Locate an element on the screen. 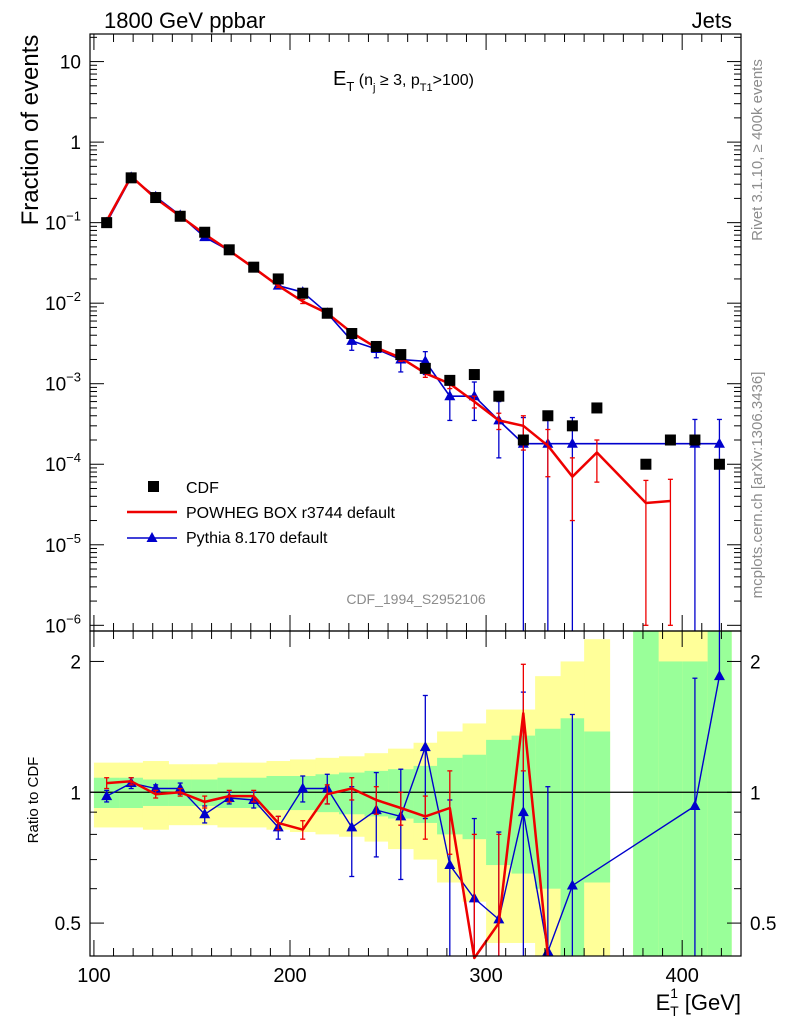 This screenshot has height=1024, width=786. main-ytick-label: 10⁻⁶ is located at coordinates (63, 624).